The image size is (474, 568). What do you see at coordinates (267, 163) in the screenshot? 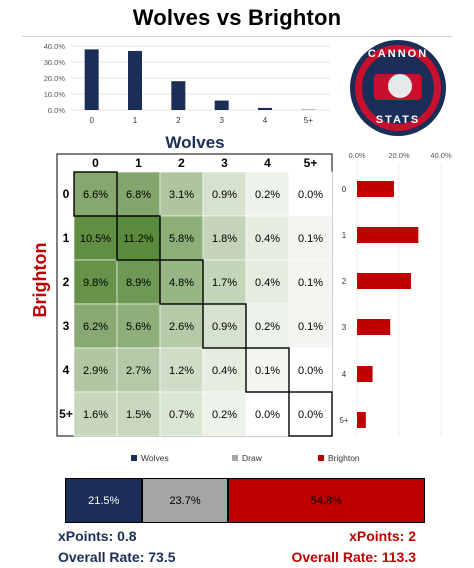
I see `matrix-col-header: 4` at bounding box center [267, 163].